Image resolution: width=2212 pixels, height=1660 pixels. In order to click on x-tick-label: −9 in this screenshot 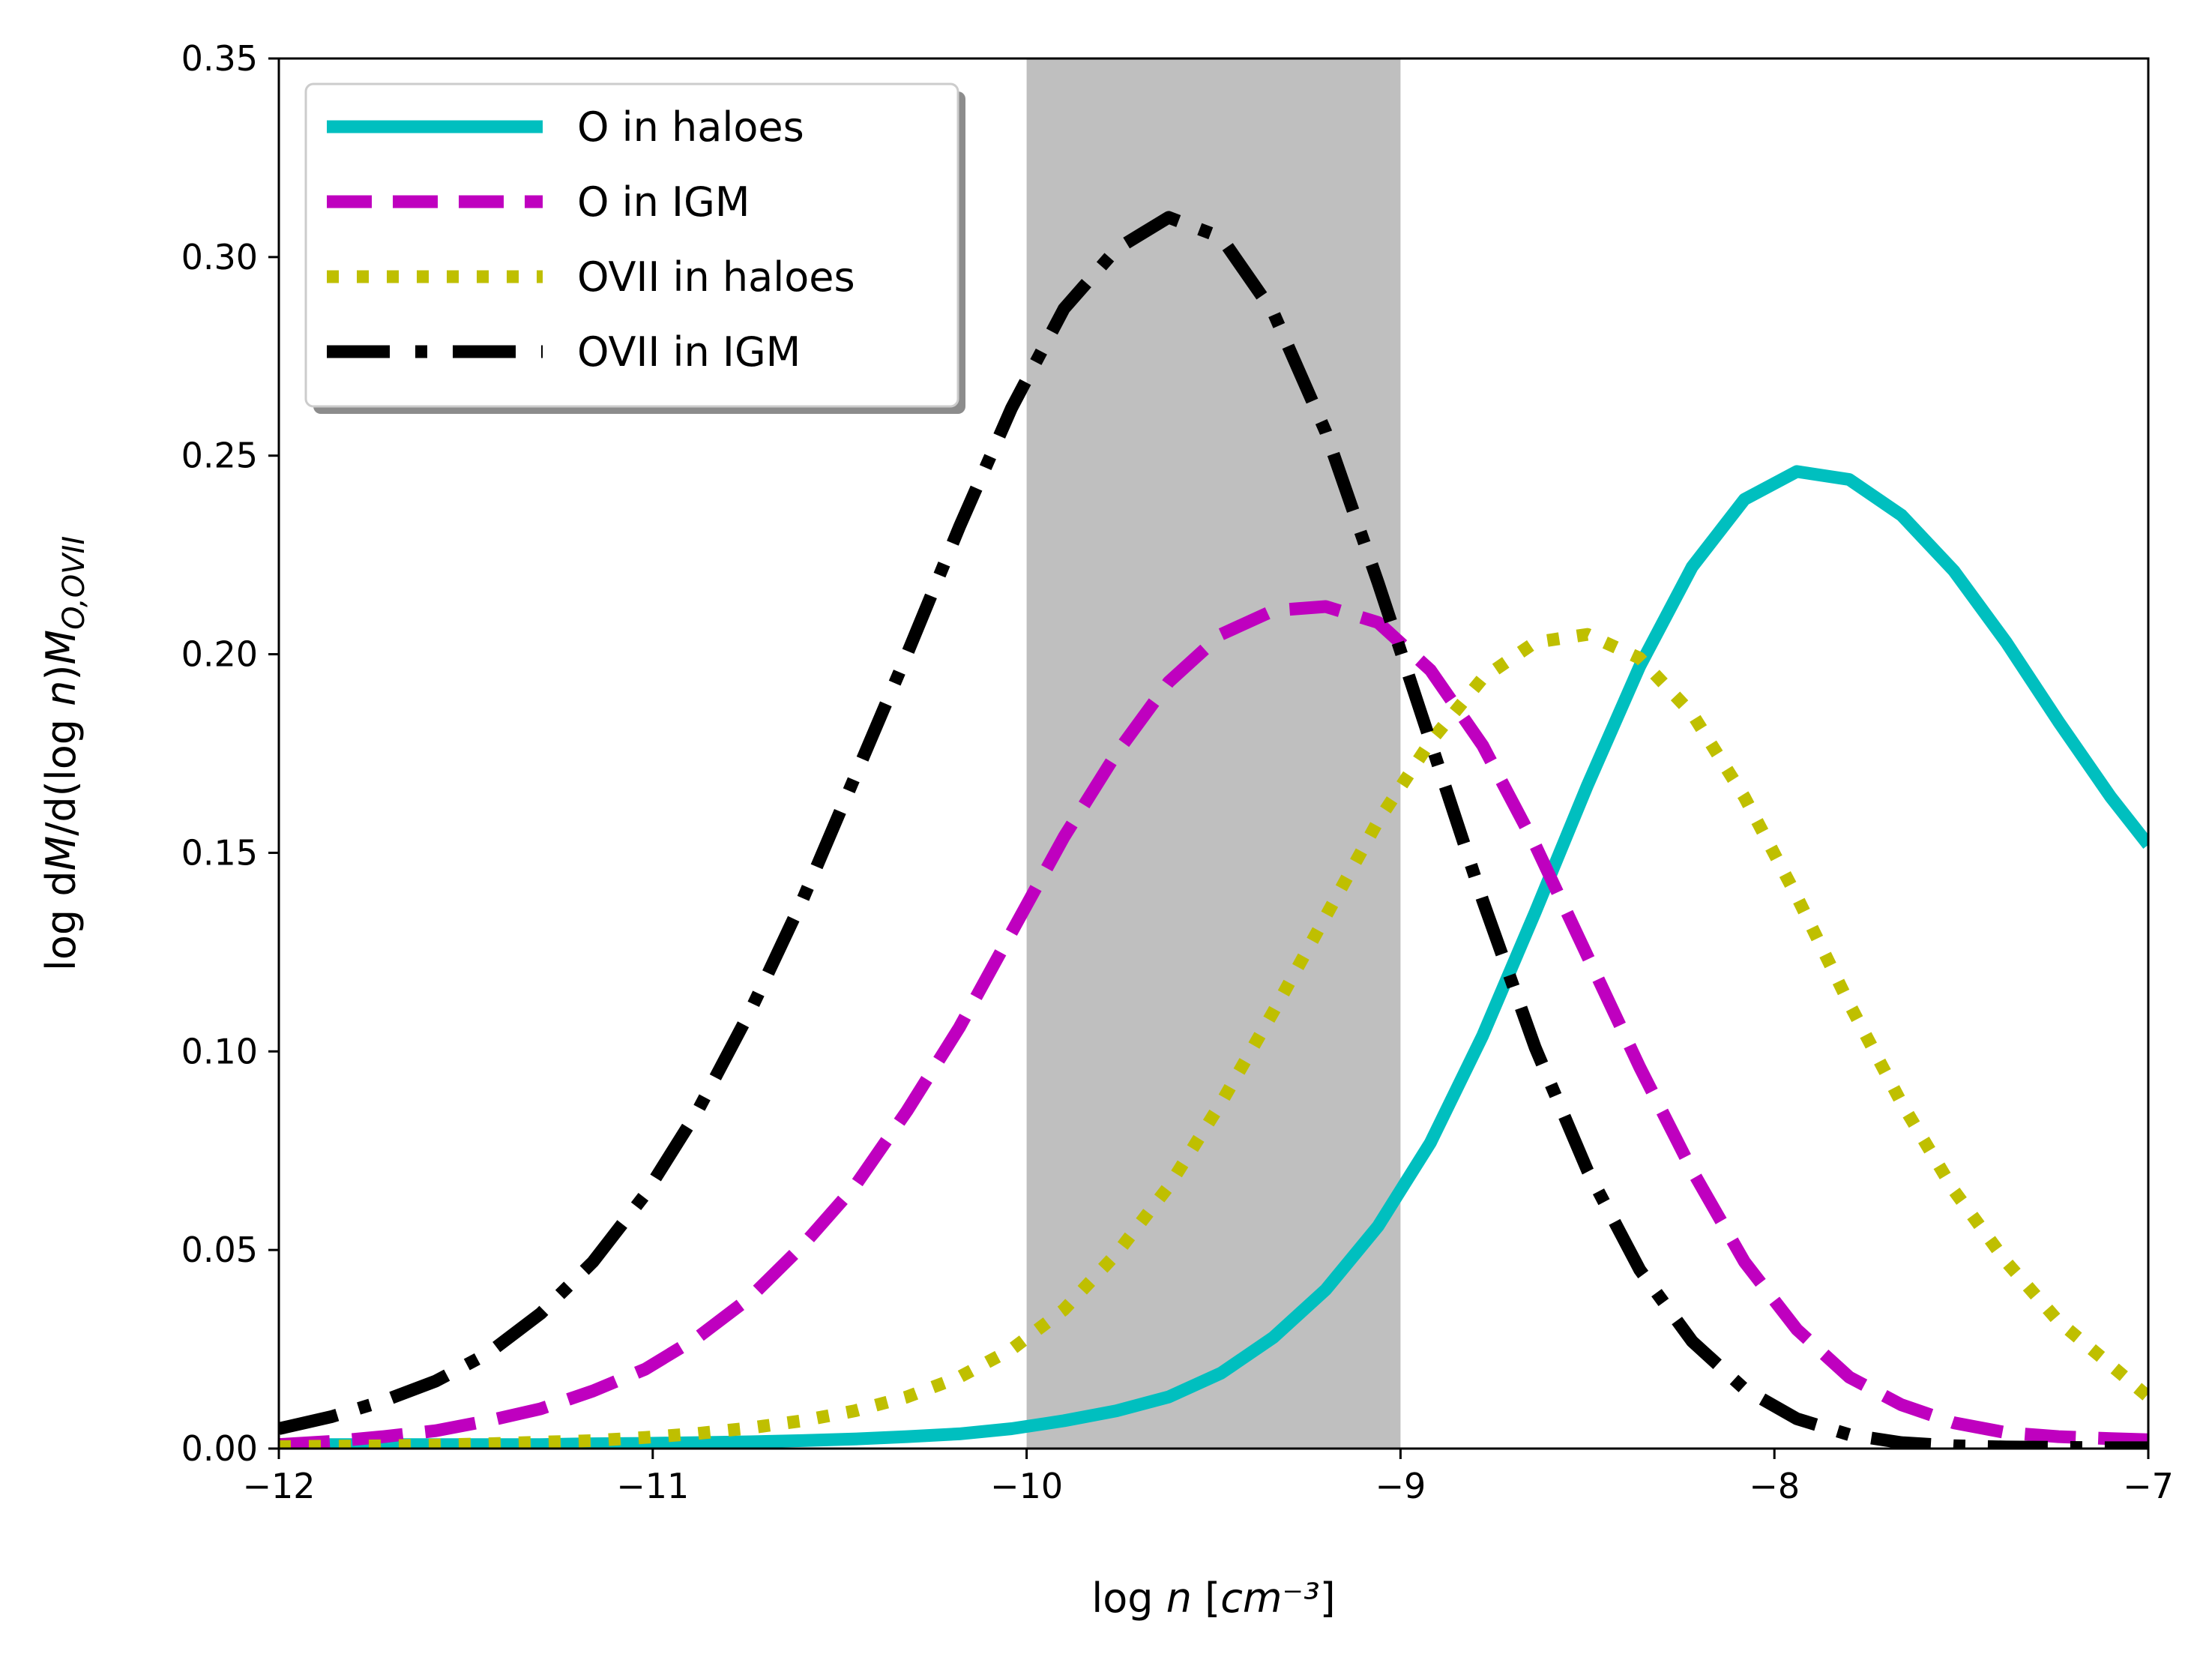, I will do `click(1400, 1486)`.